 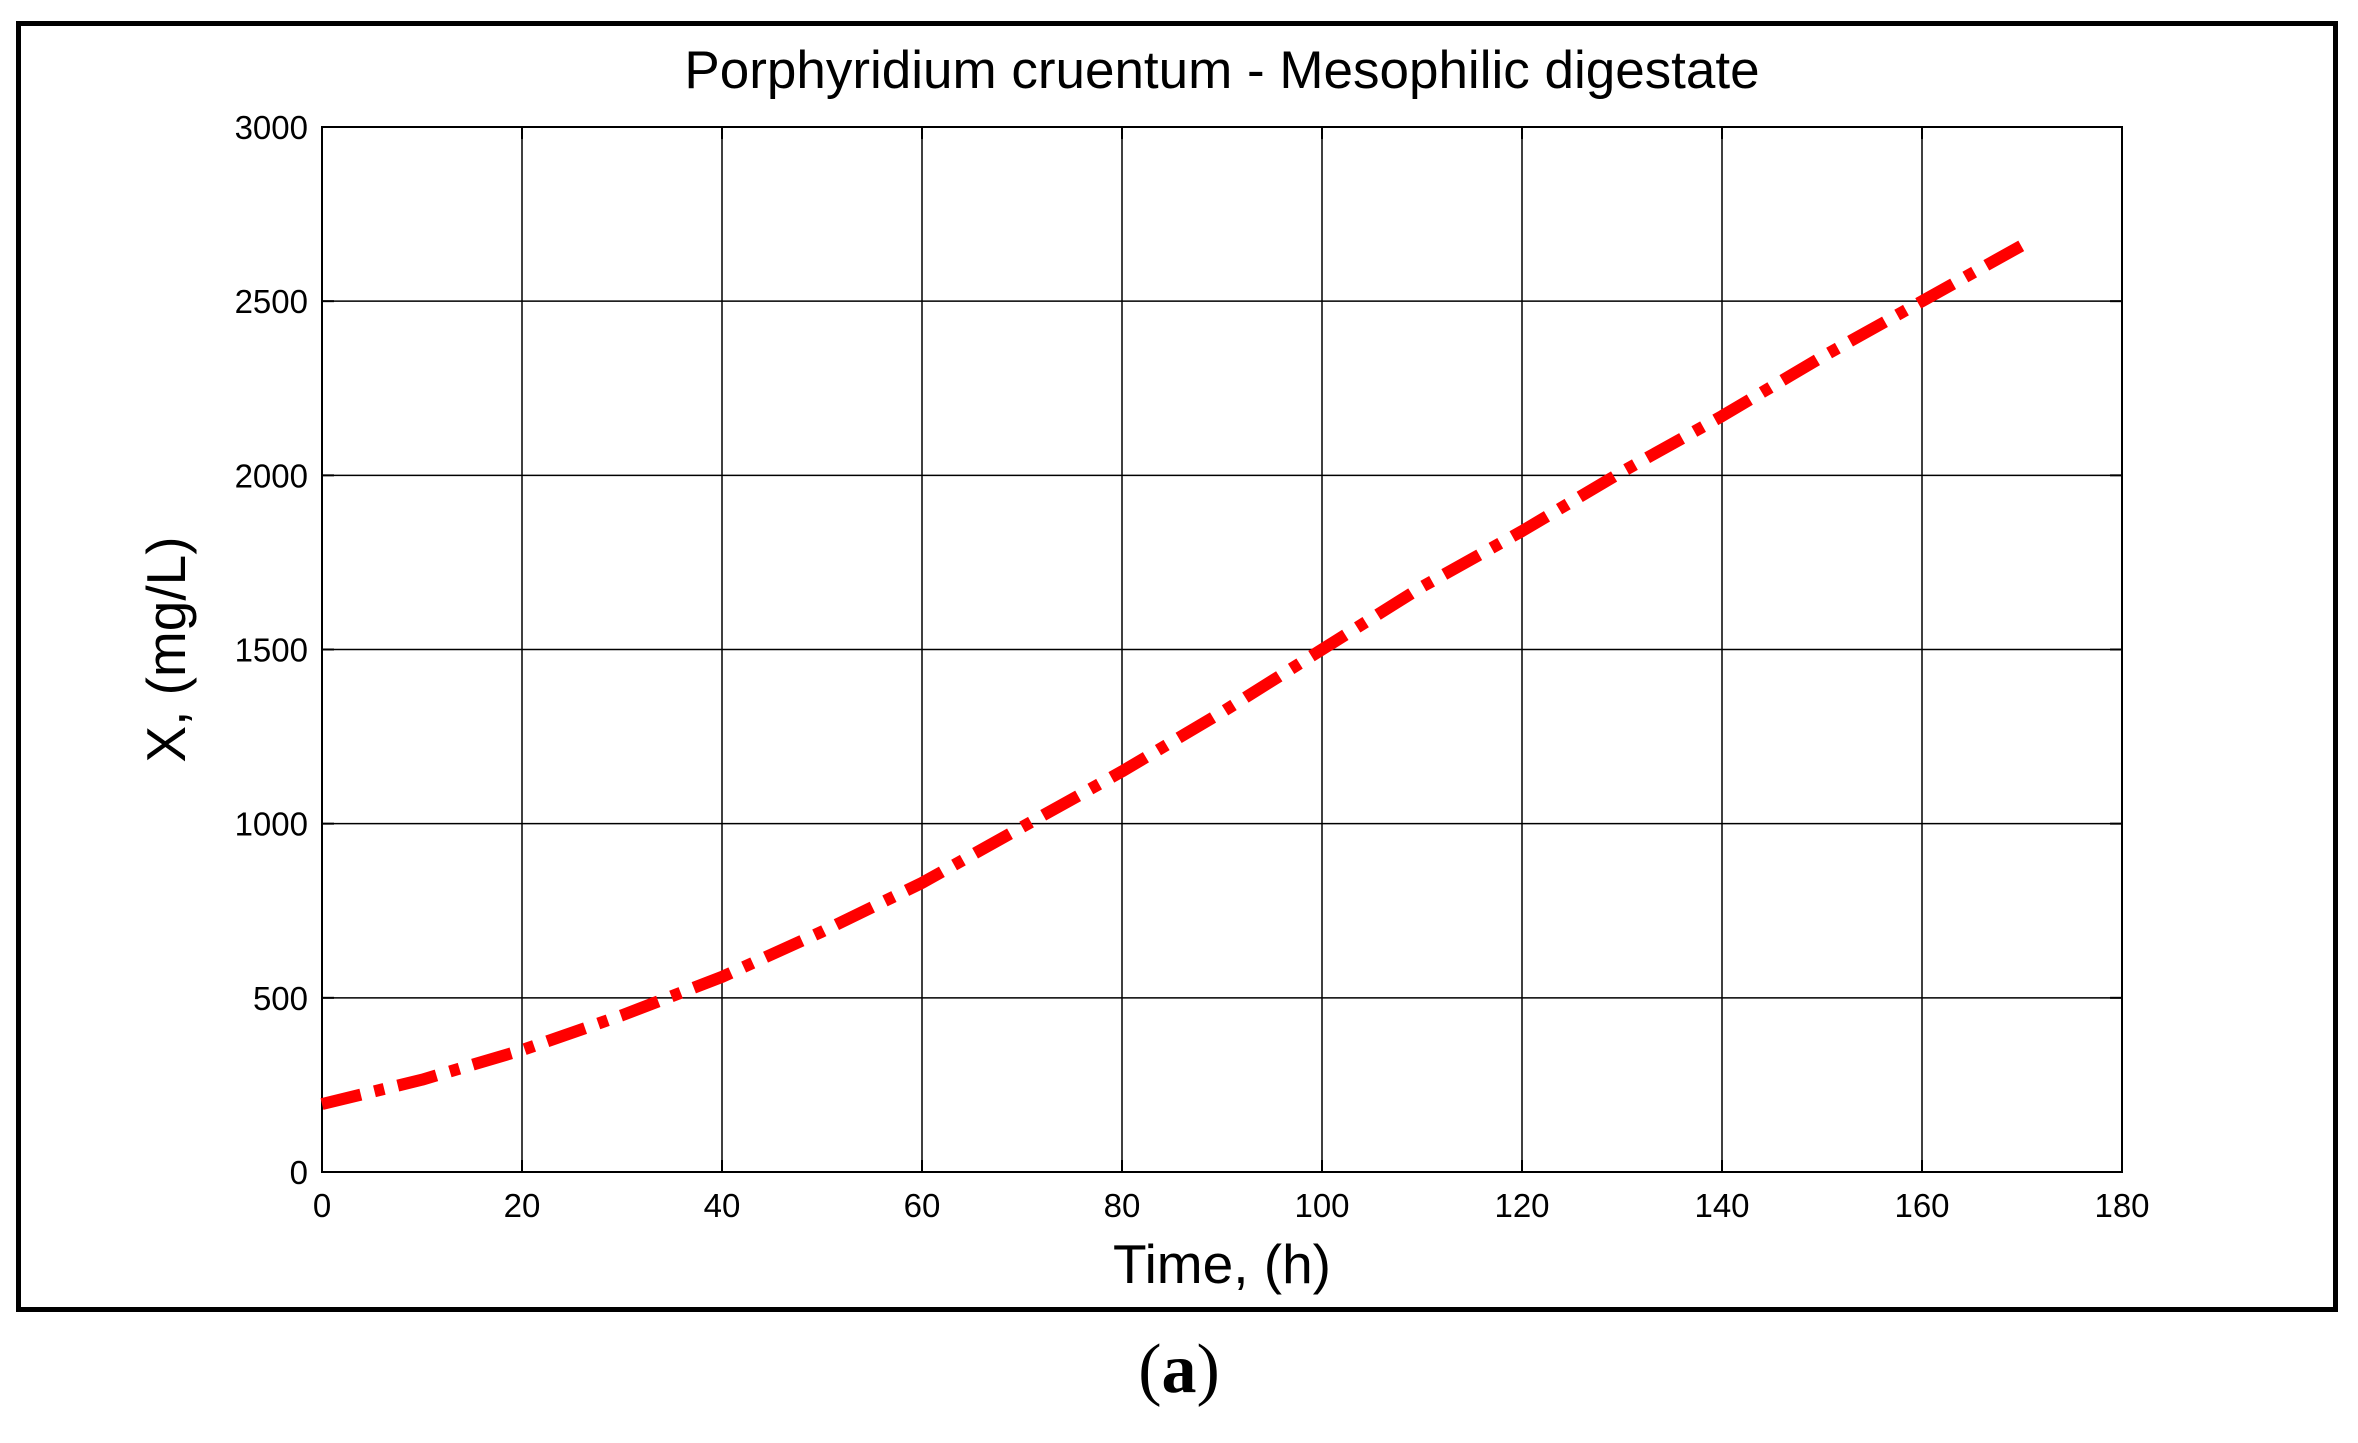 What do you see at coordinates (322, 1205) in the screenshot?
I see `x-tick-label: 0` at bounding box center [322, 1205].